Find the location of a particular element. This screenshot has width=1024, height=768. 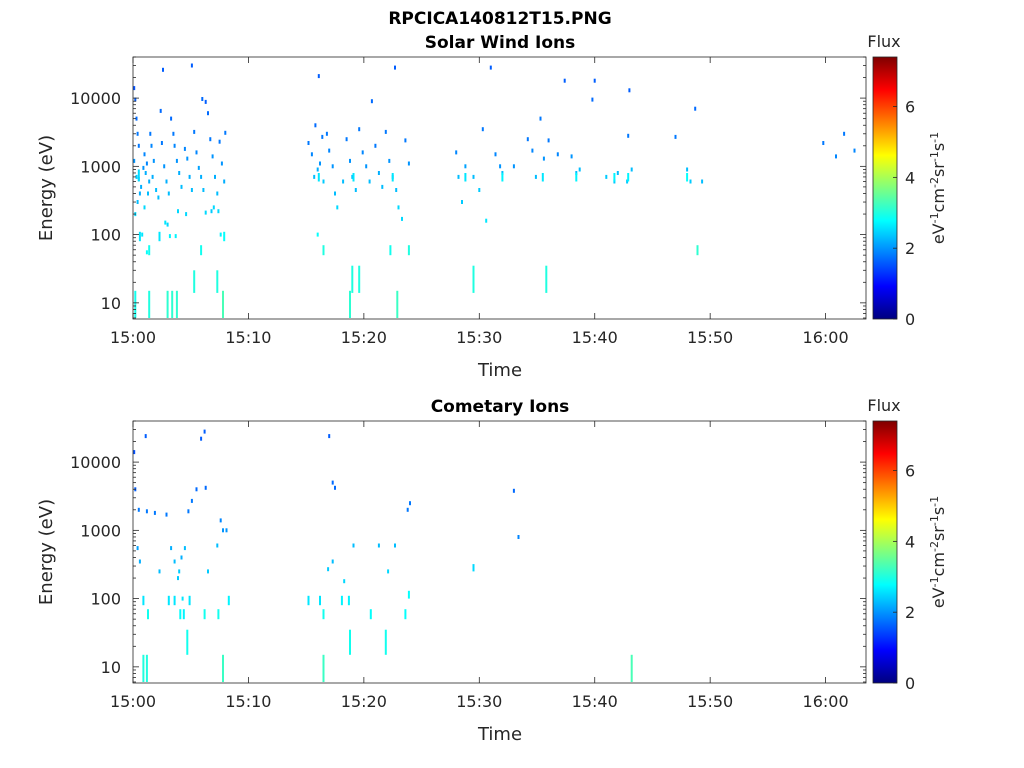

x-axis-label: Time is located at coordinates (499, 734).